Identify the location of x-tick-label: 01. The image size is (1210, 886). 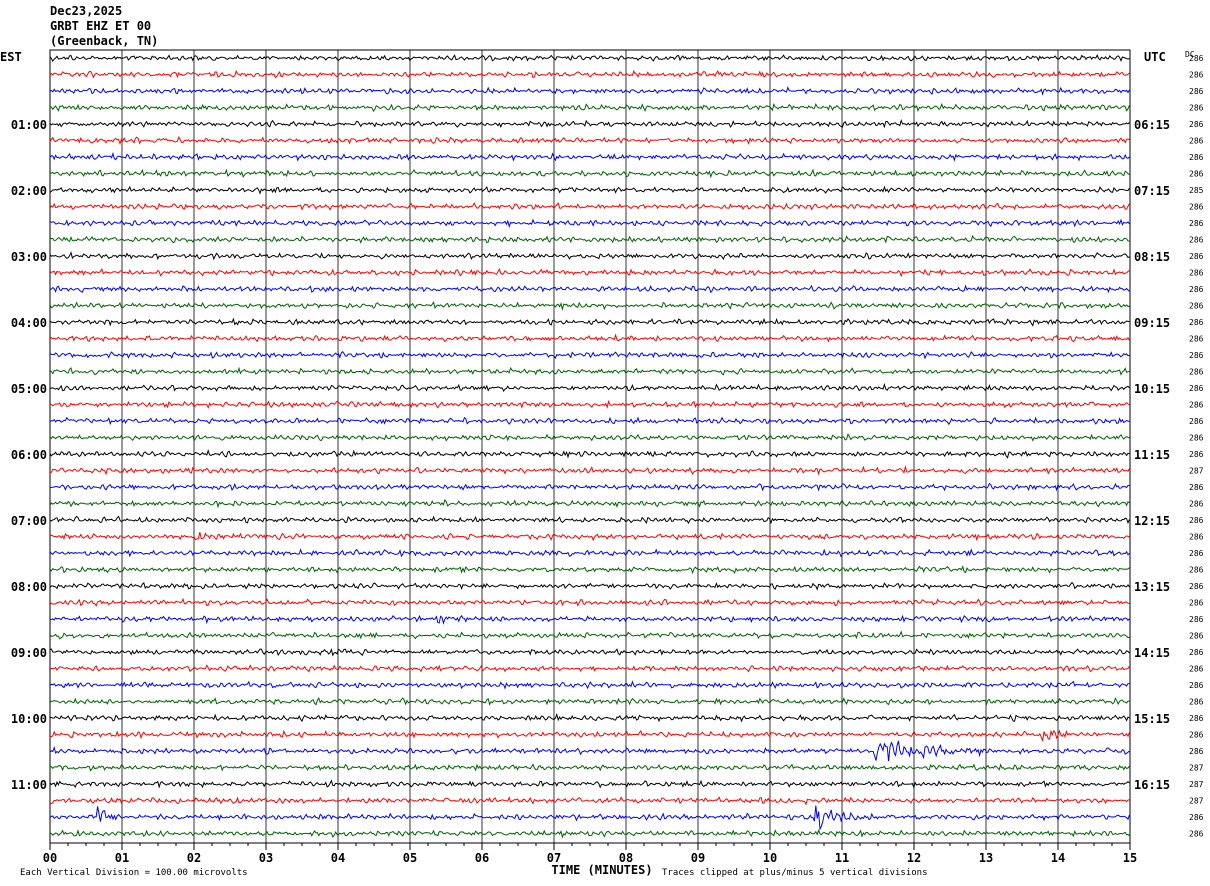
(122, 858).